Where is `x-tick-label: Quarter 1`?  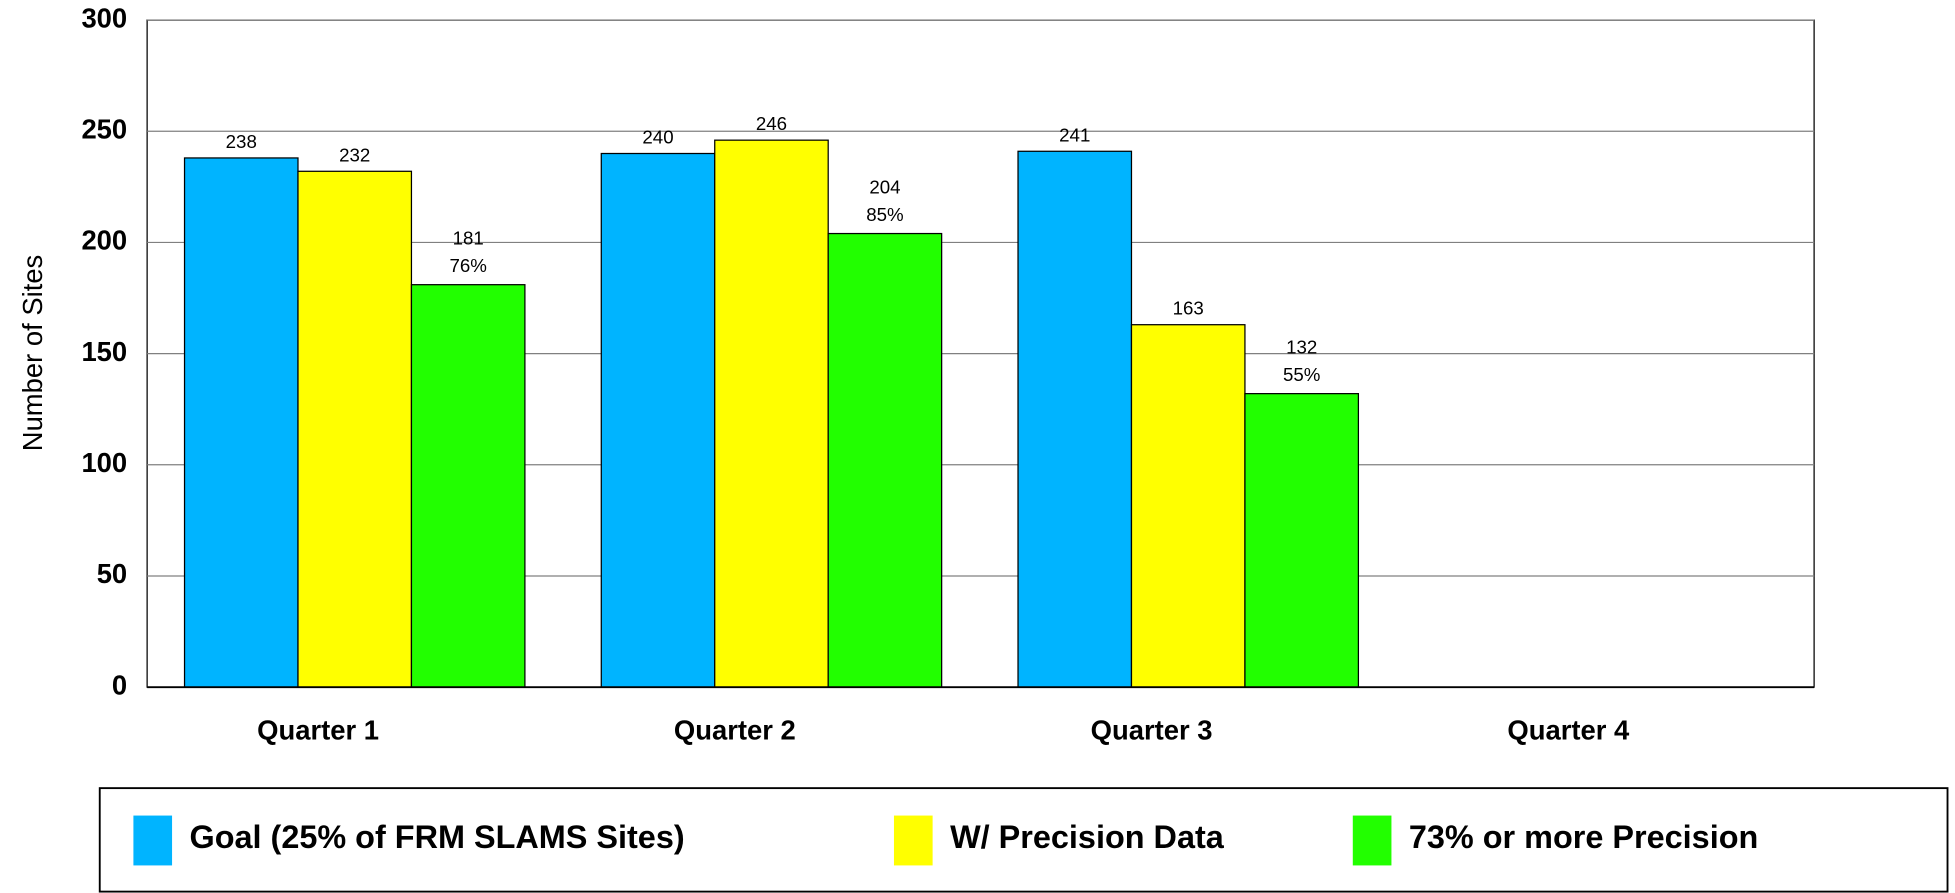
x-tick-label: Quarter 1 is located at coordinates (318, 729).